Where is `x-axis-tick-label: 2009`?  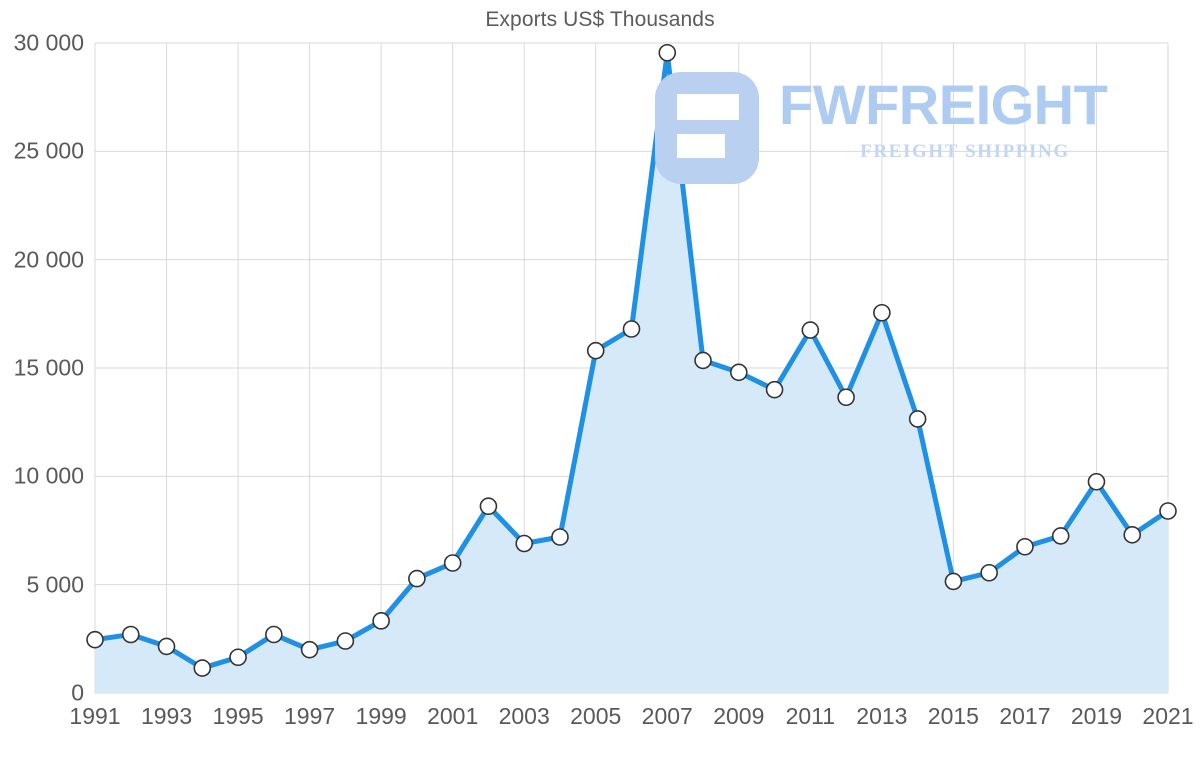
x-axis-tick-label: 2009 is located at coordinates (739, 716).